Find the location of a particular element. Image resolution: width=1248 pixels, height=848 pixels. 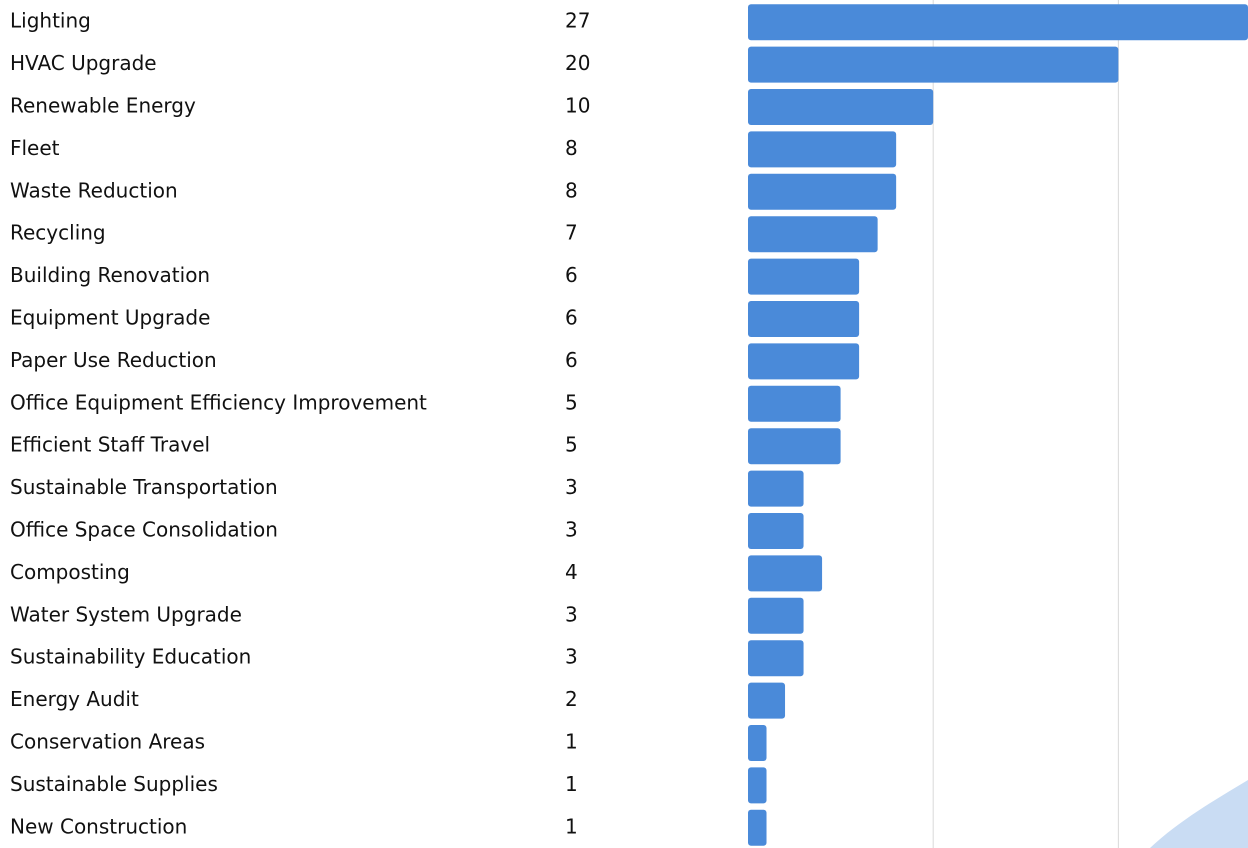

category-label: Lighting is located at coordinates (50, 21).